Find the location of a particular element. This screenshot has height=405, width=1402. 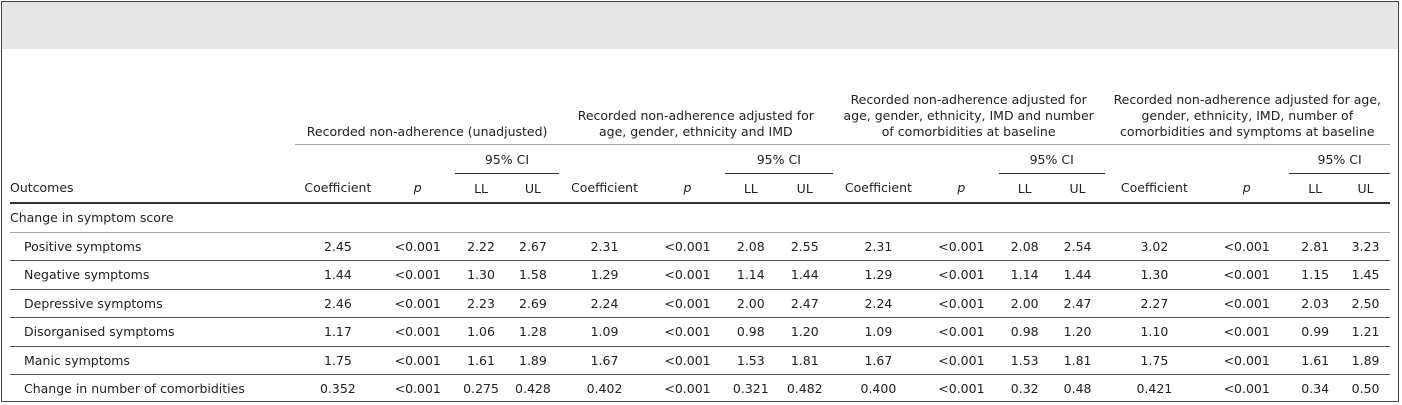

cell-value: 0.32 is located at coordinates (1024, 389).